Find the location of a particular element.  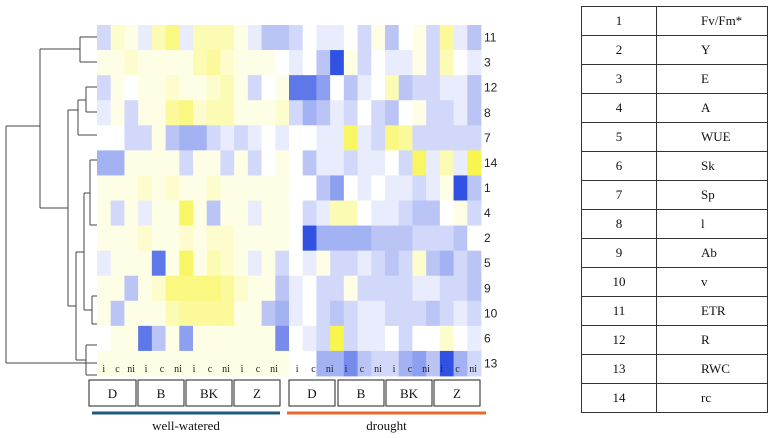

row-label: 2 is located at coordinates (487, 238).